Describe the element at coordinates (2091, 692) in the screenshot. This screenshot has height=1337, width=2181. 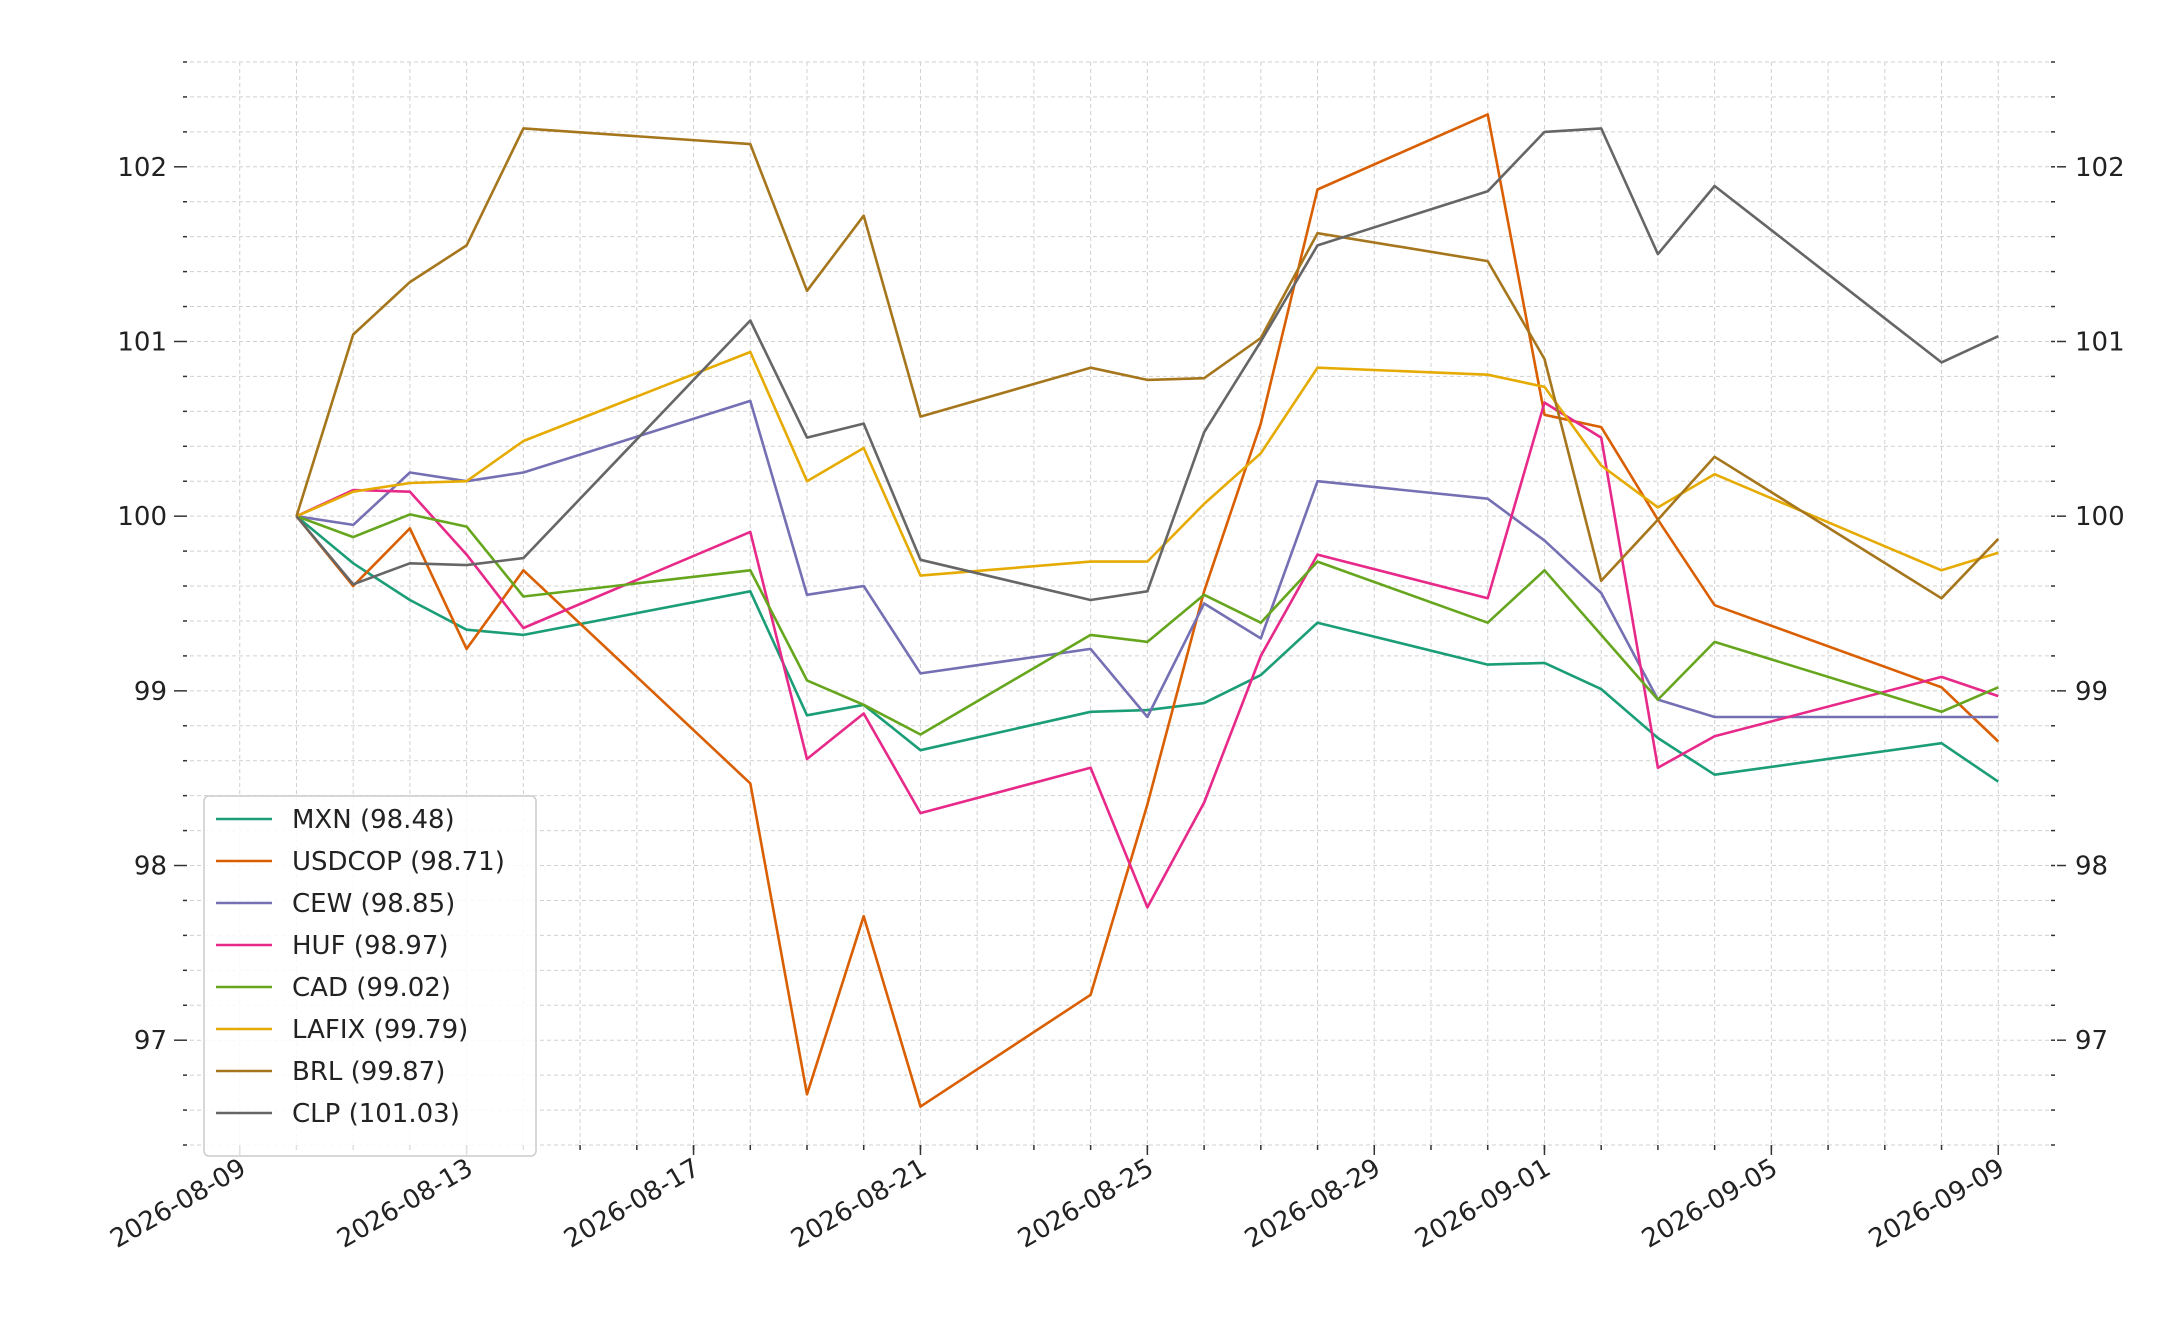
I see `y-tick-label-right: 99` at that location.